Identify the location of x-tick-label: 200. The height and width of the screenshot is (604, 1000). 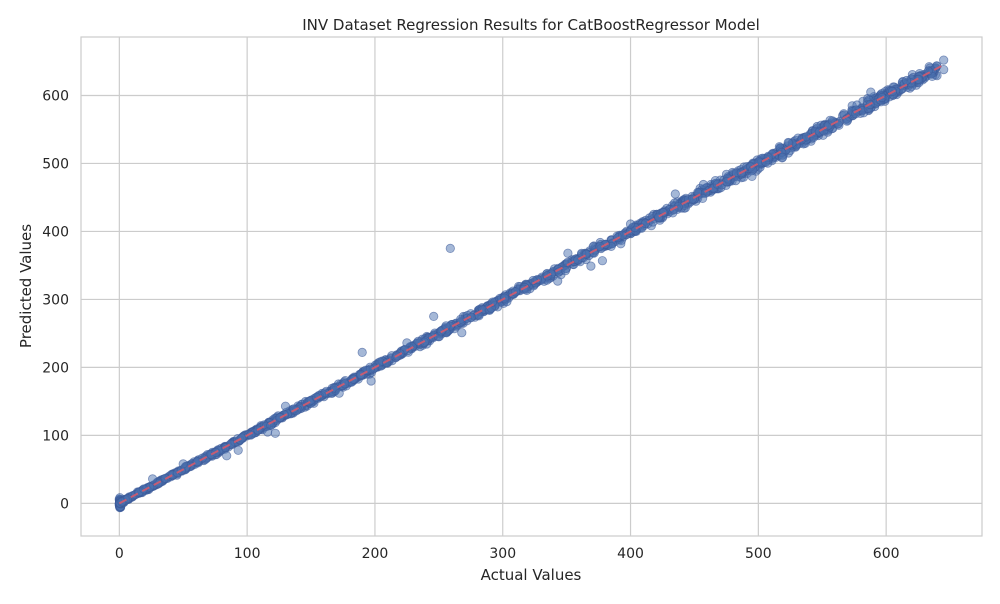
(375, 554).